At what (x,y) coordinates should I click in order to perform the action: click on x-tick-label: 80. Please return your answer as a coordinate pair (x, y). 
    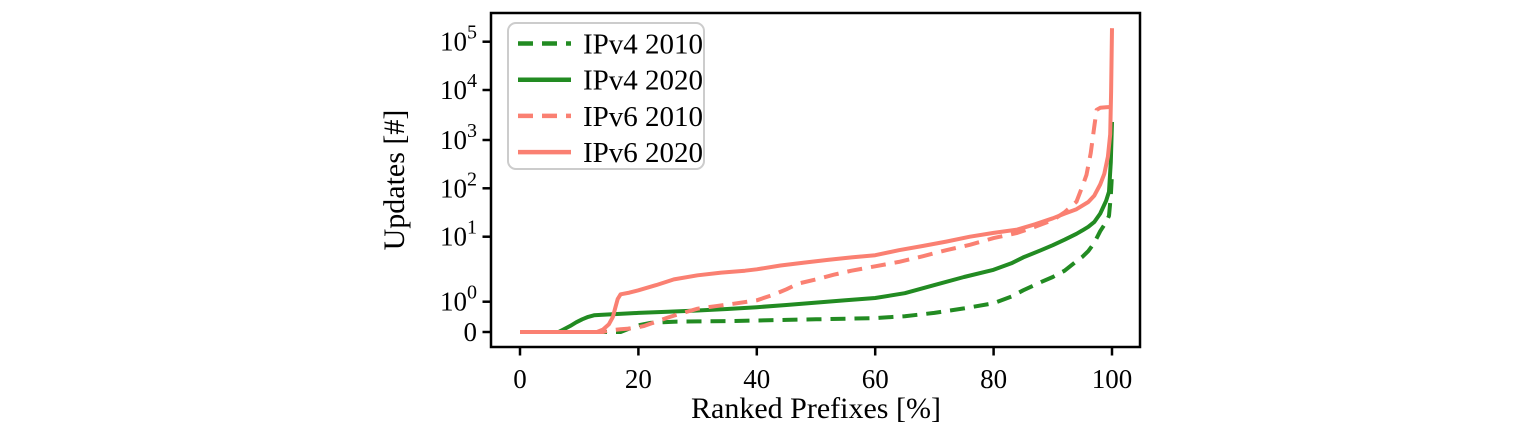
    Looking at the image, I should click on (993, 379).